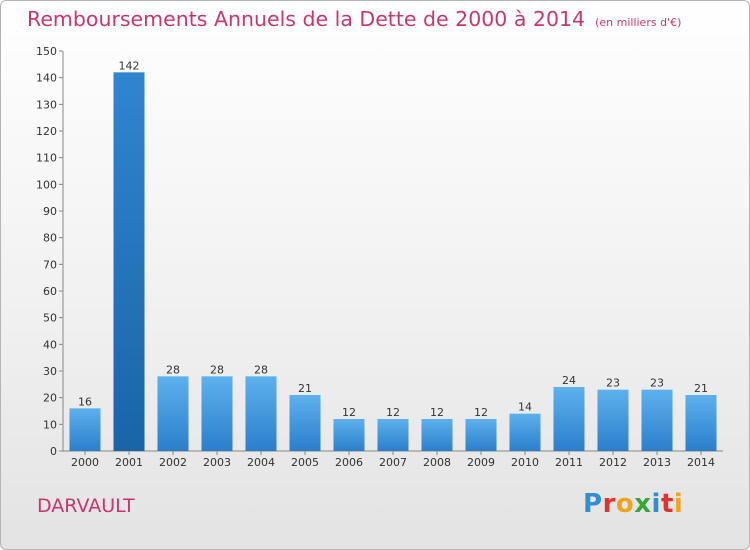 Image resolution: width=750 pixels, height=550 pixels. I want to click on bar-2003, so click(217, 413).